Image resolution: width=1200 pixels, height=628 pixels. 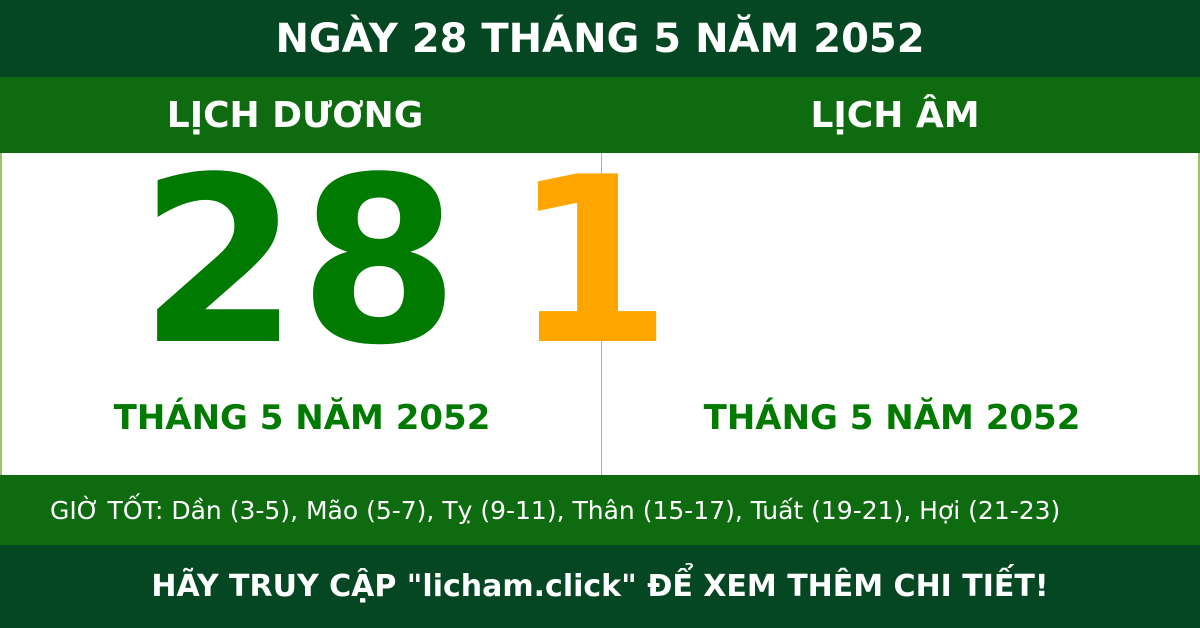 What do you see at coordinates (600, 38) in the screenshot?
I see `page-title: NGÀY 28 THÁNG 5 NĂM 2052` at bounding box center [600, 38].